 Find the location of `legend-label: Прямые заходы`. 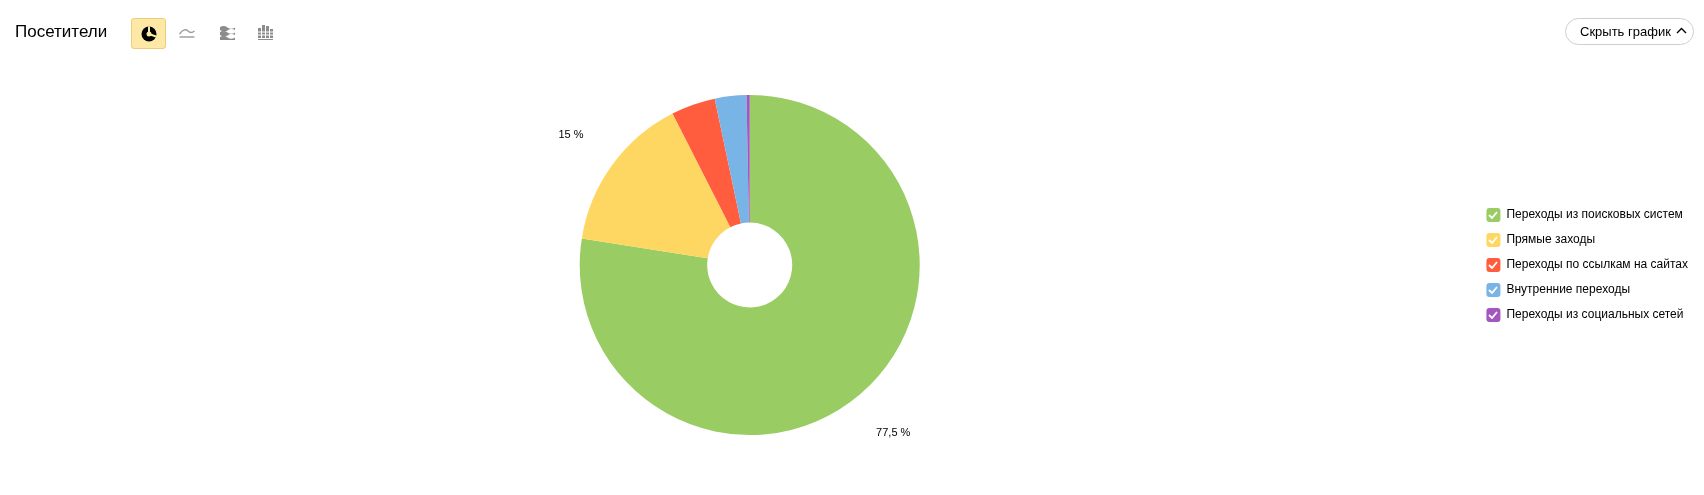

legend-label: Прямые заходы is located at coordinates (1551, 239).